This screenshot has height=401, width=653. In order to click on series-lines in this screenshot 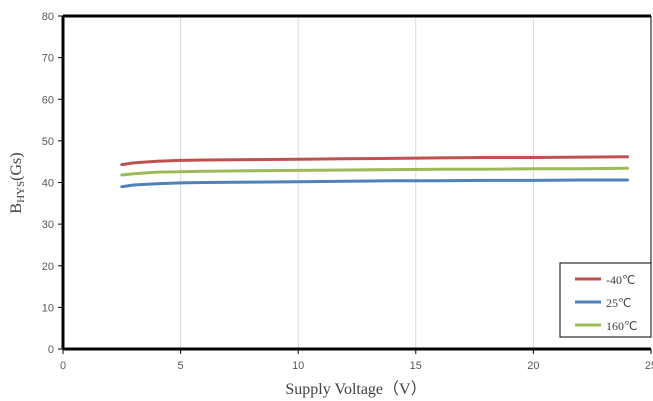, I will do `click(374, 172)`.